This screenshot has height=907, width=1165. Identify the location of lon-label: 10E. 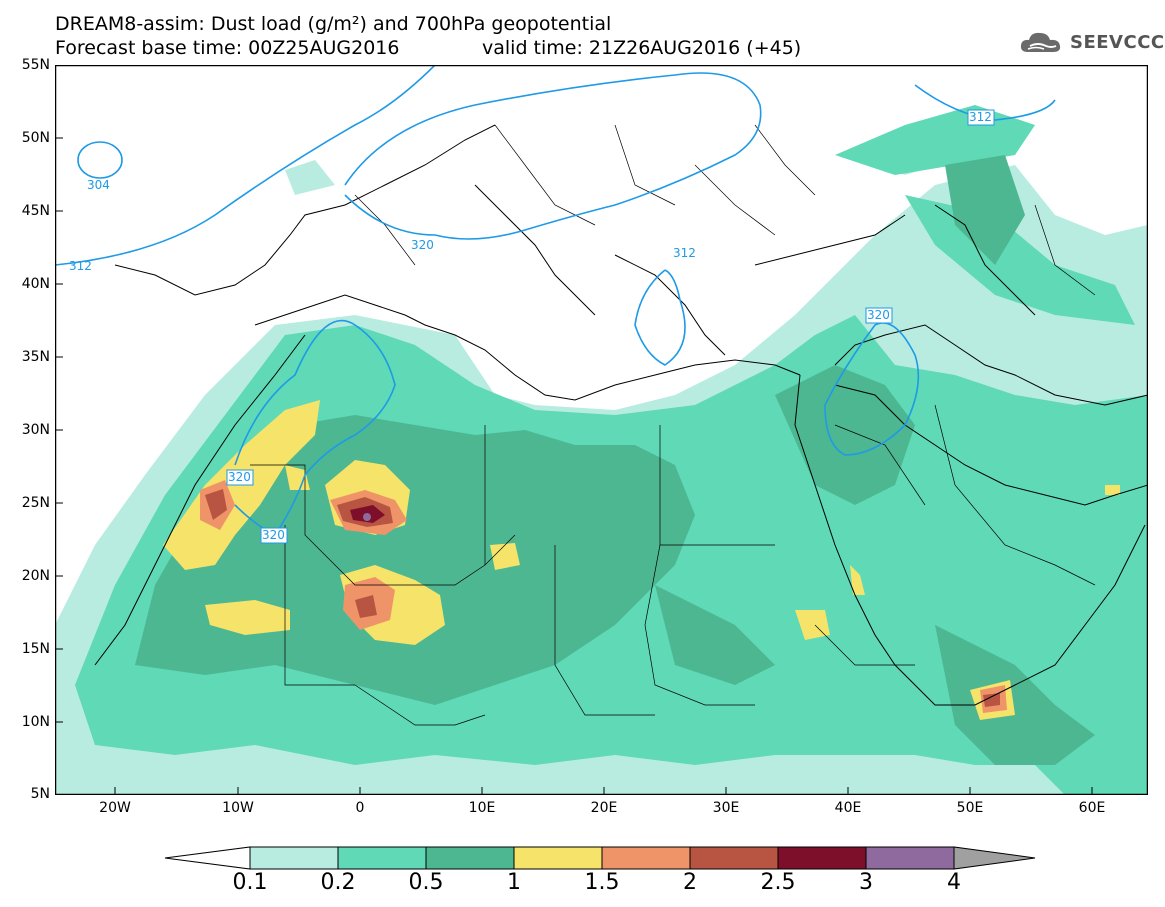
(482, 808).